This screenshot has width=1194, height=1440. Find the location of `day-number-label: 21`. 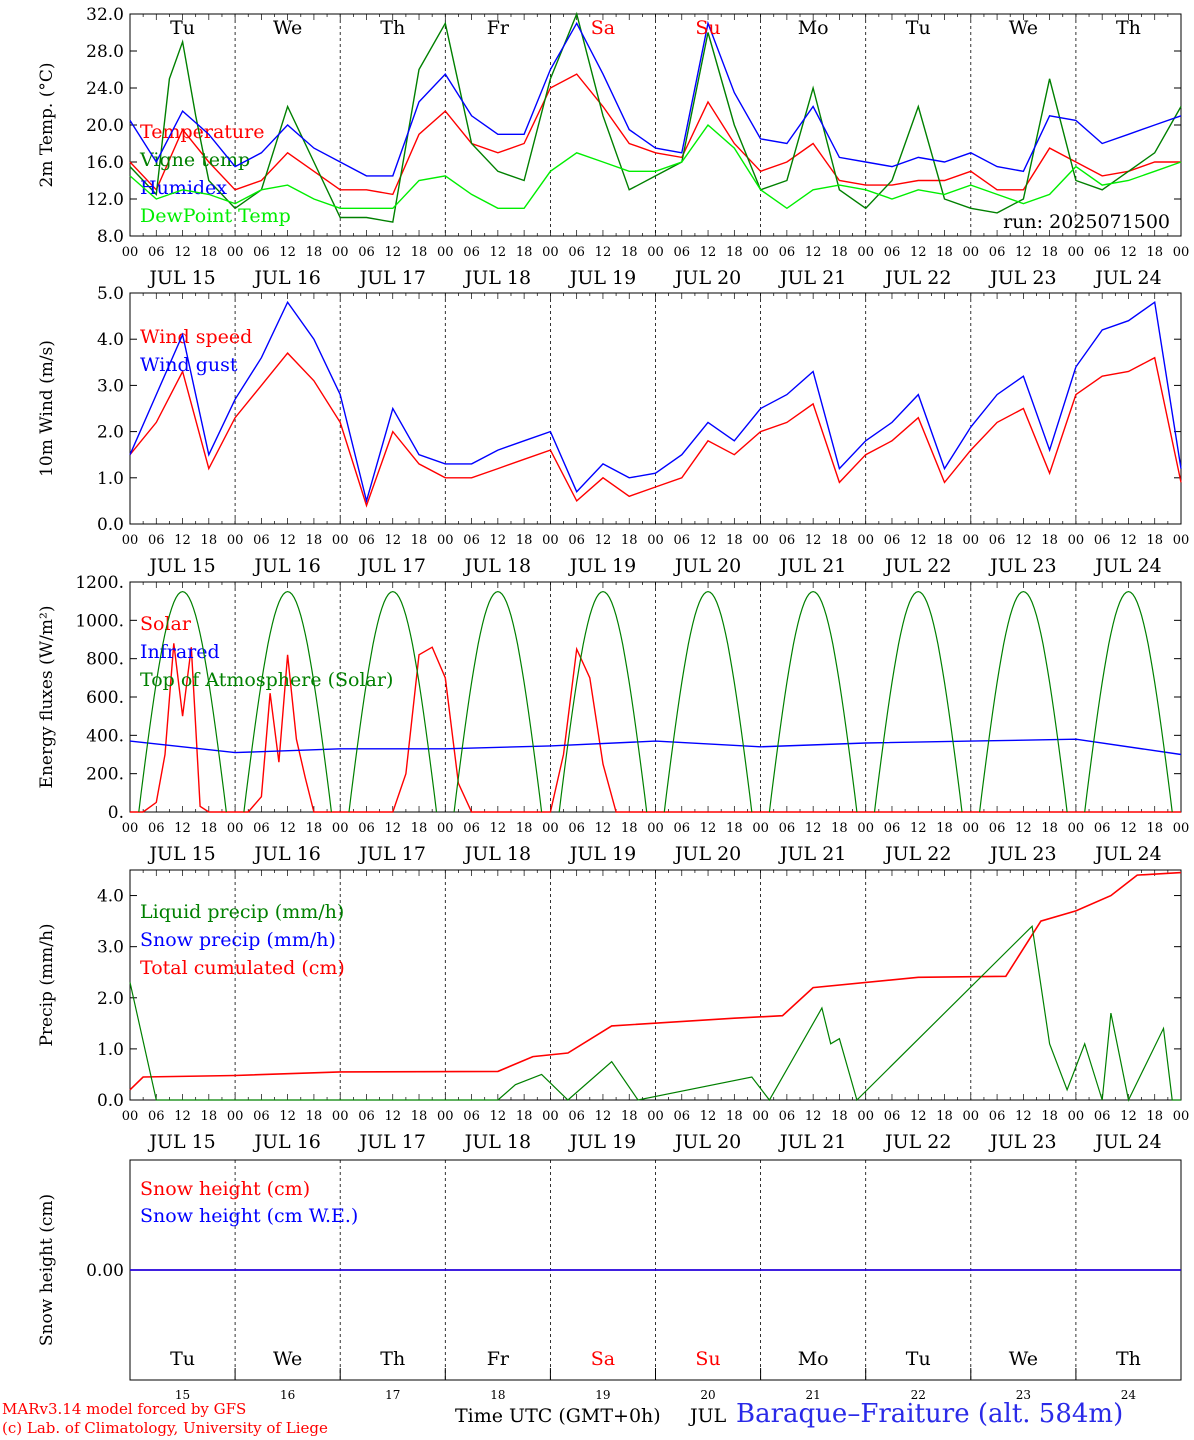

day-number-label: 21 is located at coordinates (813, 1395).